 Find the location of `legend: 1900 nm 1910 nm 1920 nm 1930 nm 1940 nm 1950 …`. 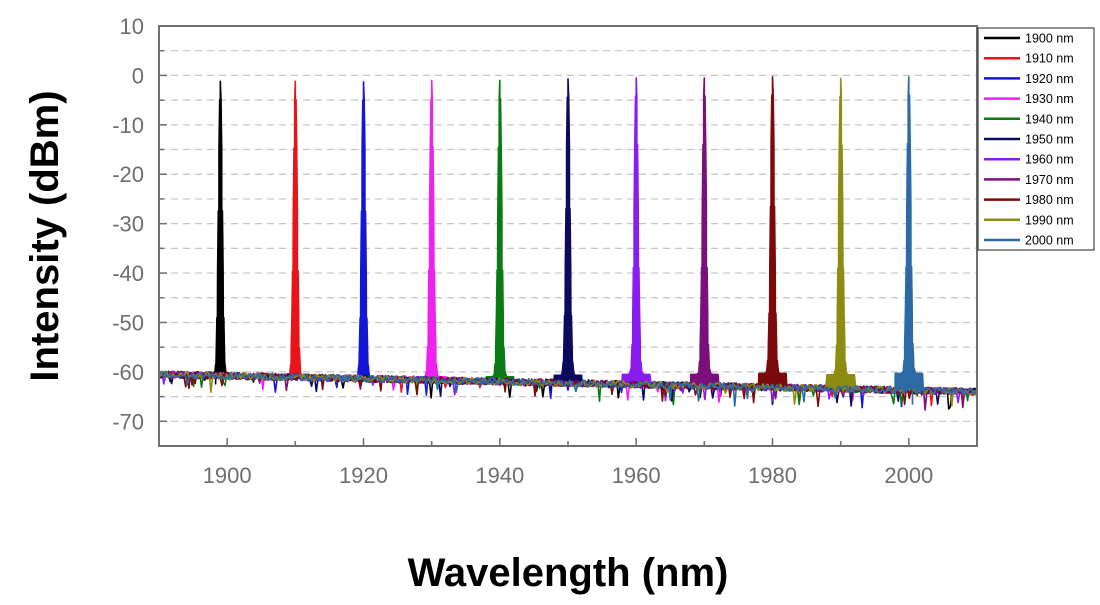

legend: 1900 nm 1910 nm 1920 nm 1930 nm 1940 nm 1950 … is located at coordinates (1036, 139).